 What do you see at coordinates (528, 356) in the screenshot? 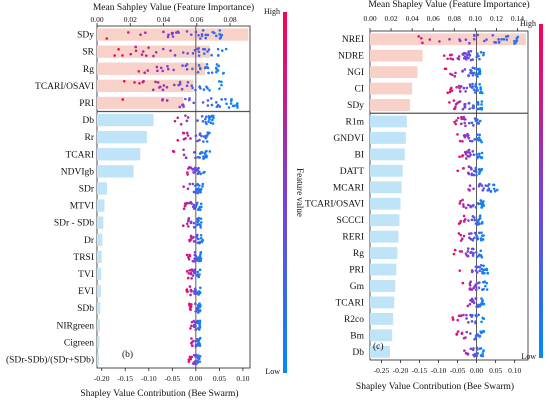
I see `colorbar-low-label: Low` at bounding box center [528, 356].